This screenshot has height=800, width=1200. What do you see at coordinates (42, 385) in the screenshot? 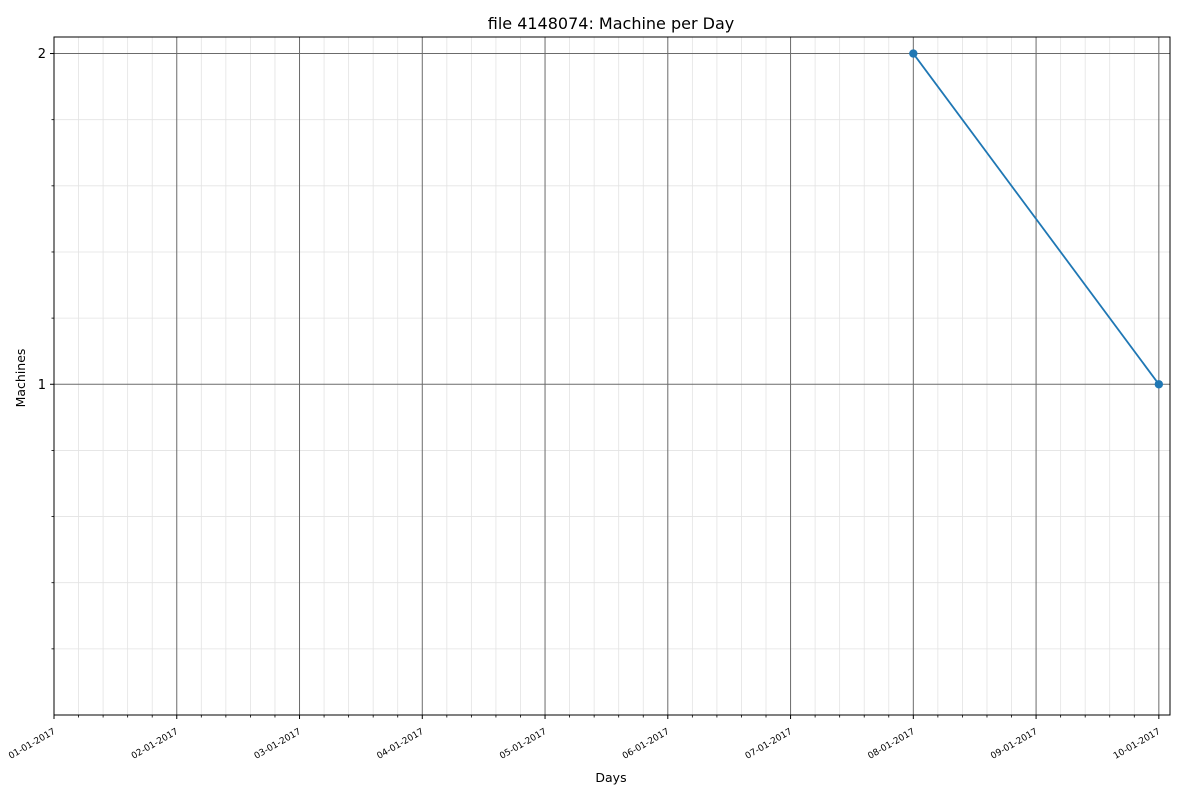
I see `y-tick-label: 1` at bounding box center [42, 385].